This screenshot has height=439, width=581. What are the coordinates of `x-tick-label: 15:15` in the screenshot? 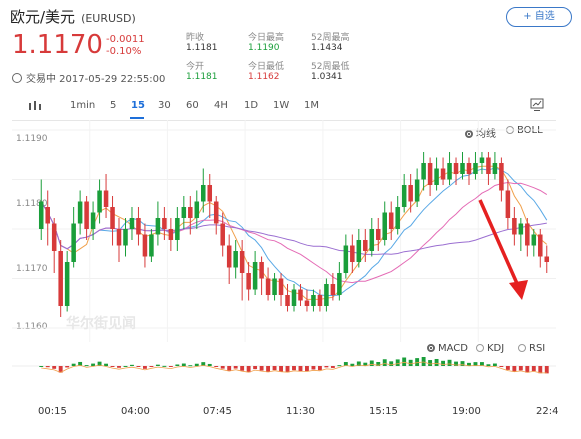 It's located at (383, 411).